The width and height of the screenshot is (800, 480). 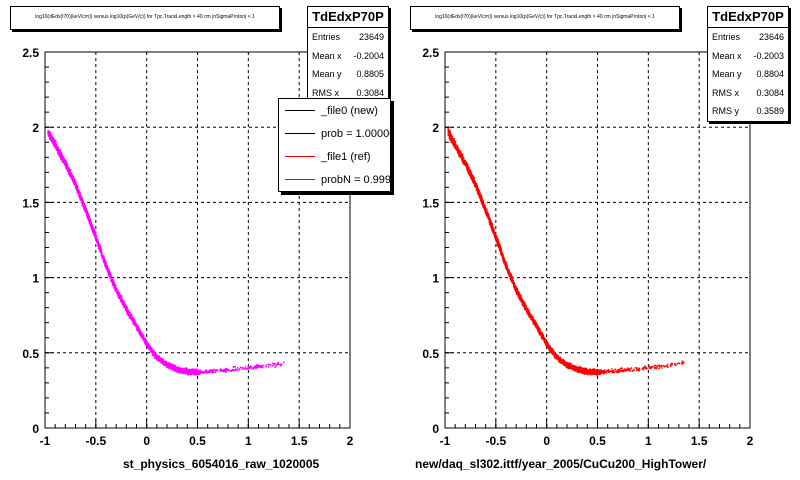 I want to click on legend-line, so click(x=300, y=156).